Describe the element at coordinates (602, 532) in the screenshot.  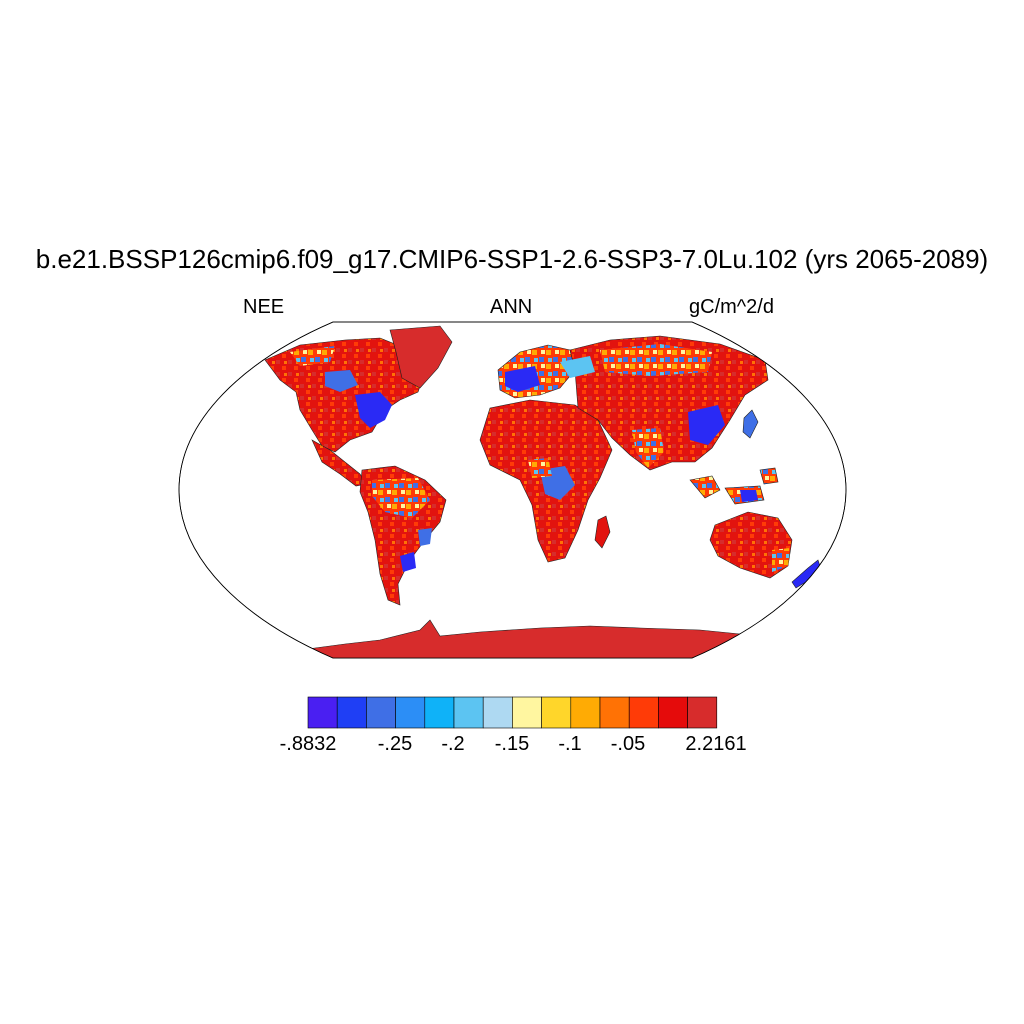
I see `madagascar` at that location.